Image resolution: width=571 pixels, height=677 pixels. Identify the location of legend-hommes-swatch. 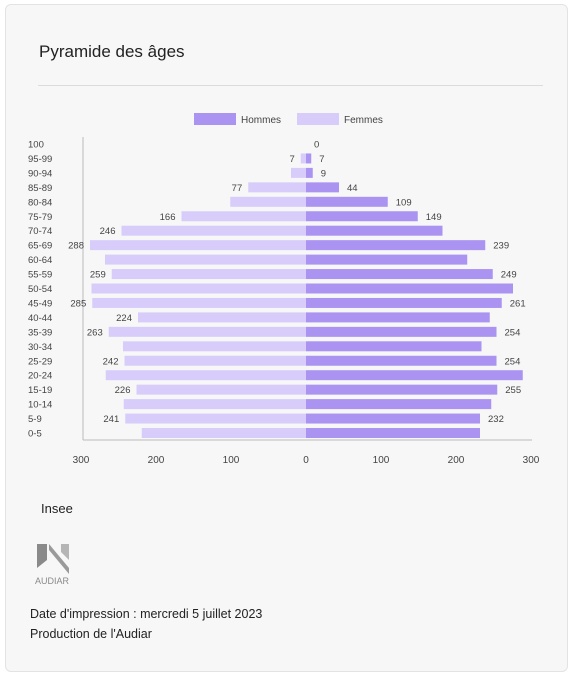
(215, 119).